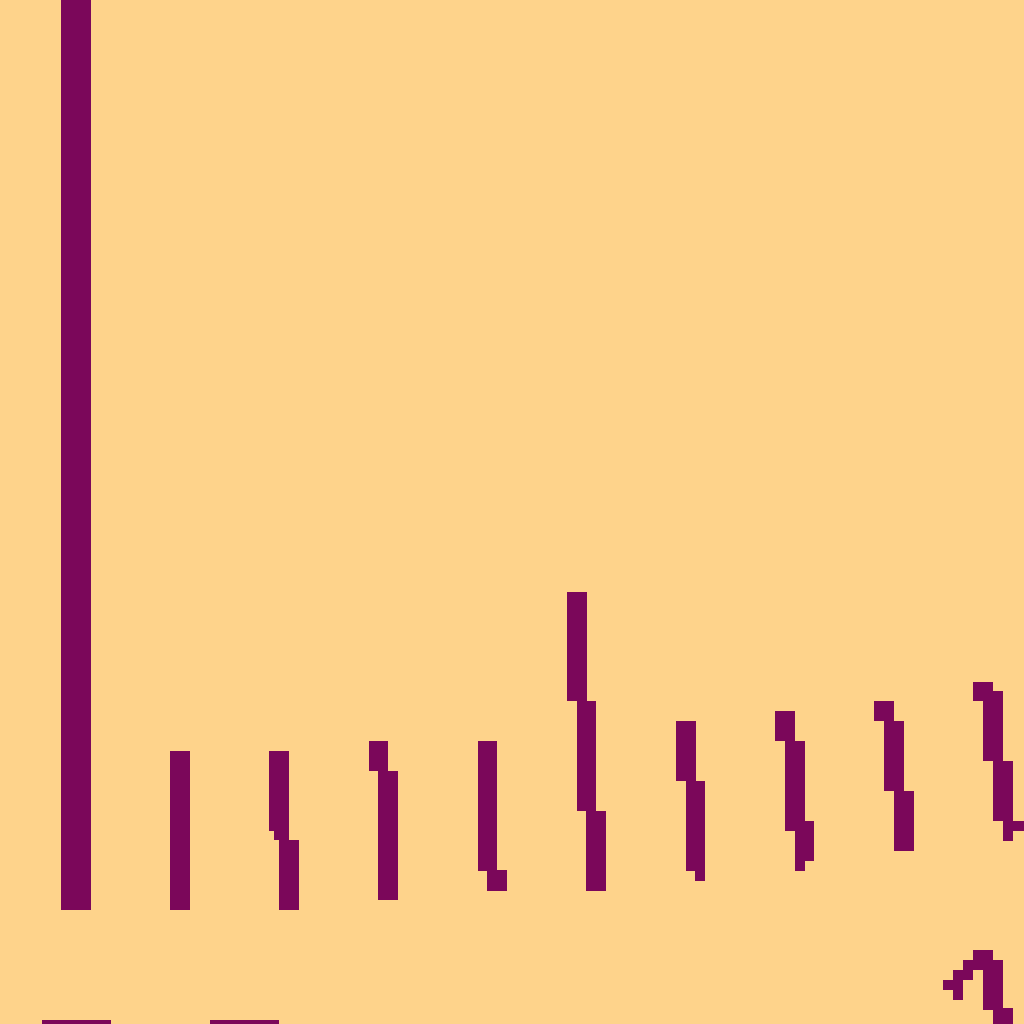 This screenshot has width=1024, height=1024. Describe the element at coordinates (76, 455) in the screenshot. I see `tall-bar` at that location.